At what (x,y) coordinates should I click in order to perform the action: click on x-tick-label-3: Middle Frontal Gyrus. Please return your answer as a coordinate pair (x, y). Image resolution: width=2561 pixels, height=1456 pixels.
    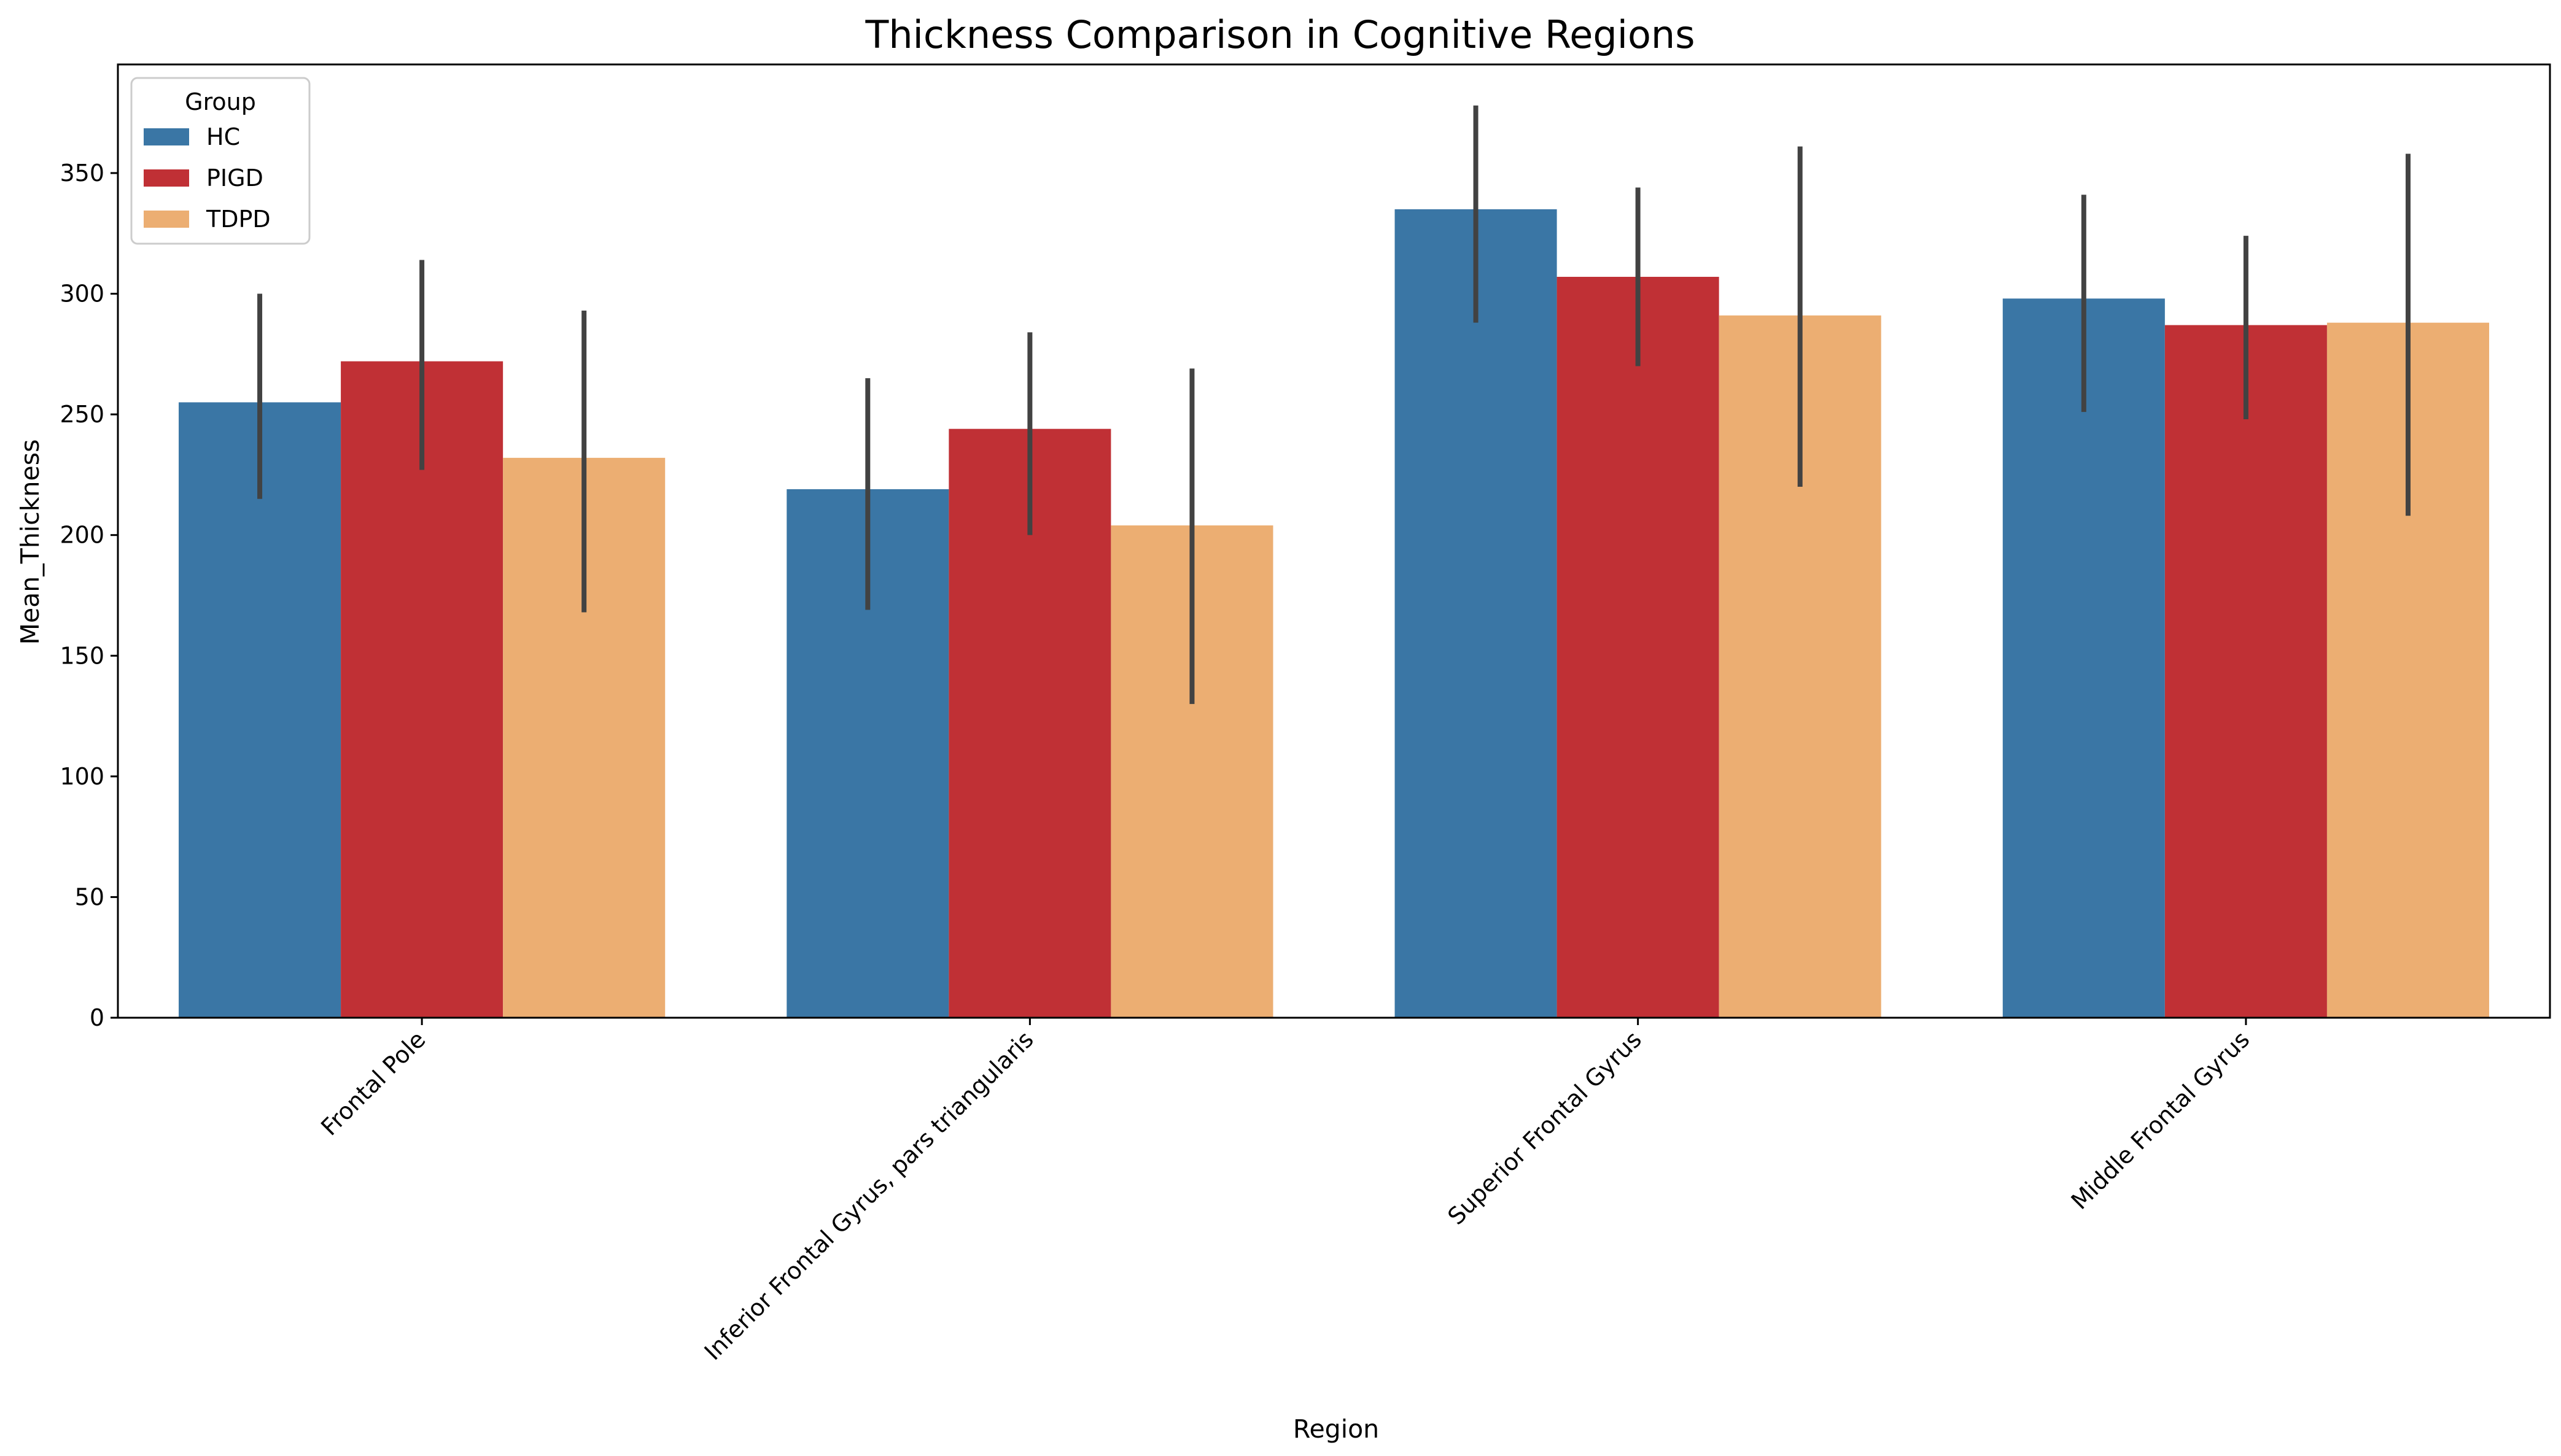
    Looking at the image, I should click on (2160, 1120).